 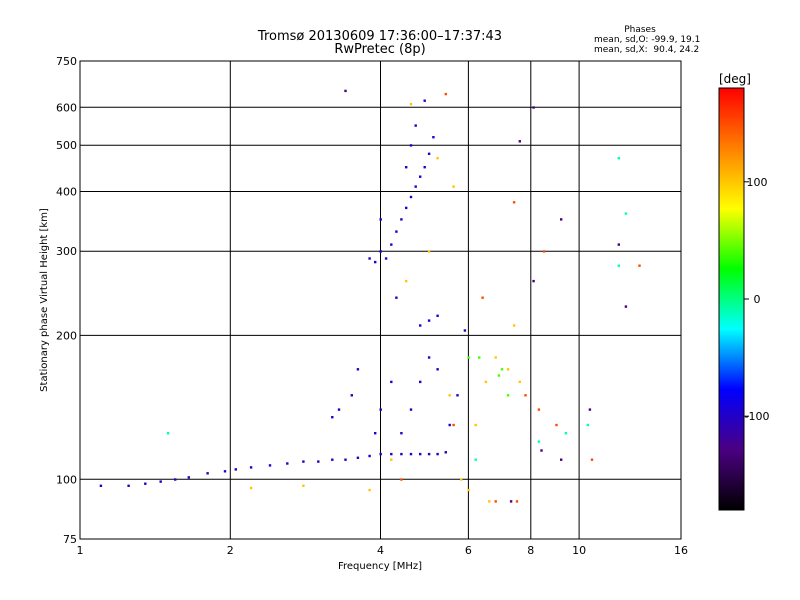 I want to click on y-tick-labels: 75 100 200 300 400 500 600 750, so click(x=66, y=300).